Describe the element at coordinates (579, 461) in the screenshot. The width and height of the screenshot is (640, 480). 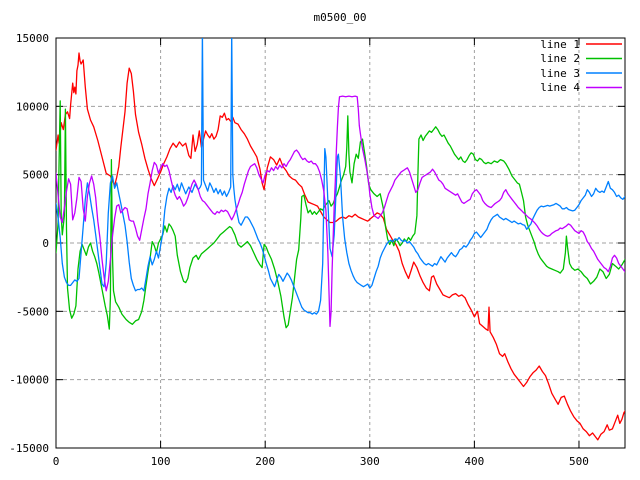
I see `x-tick-label-500: 500` at that location.